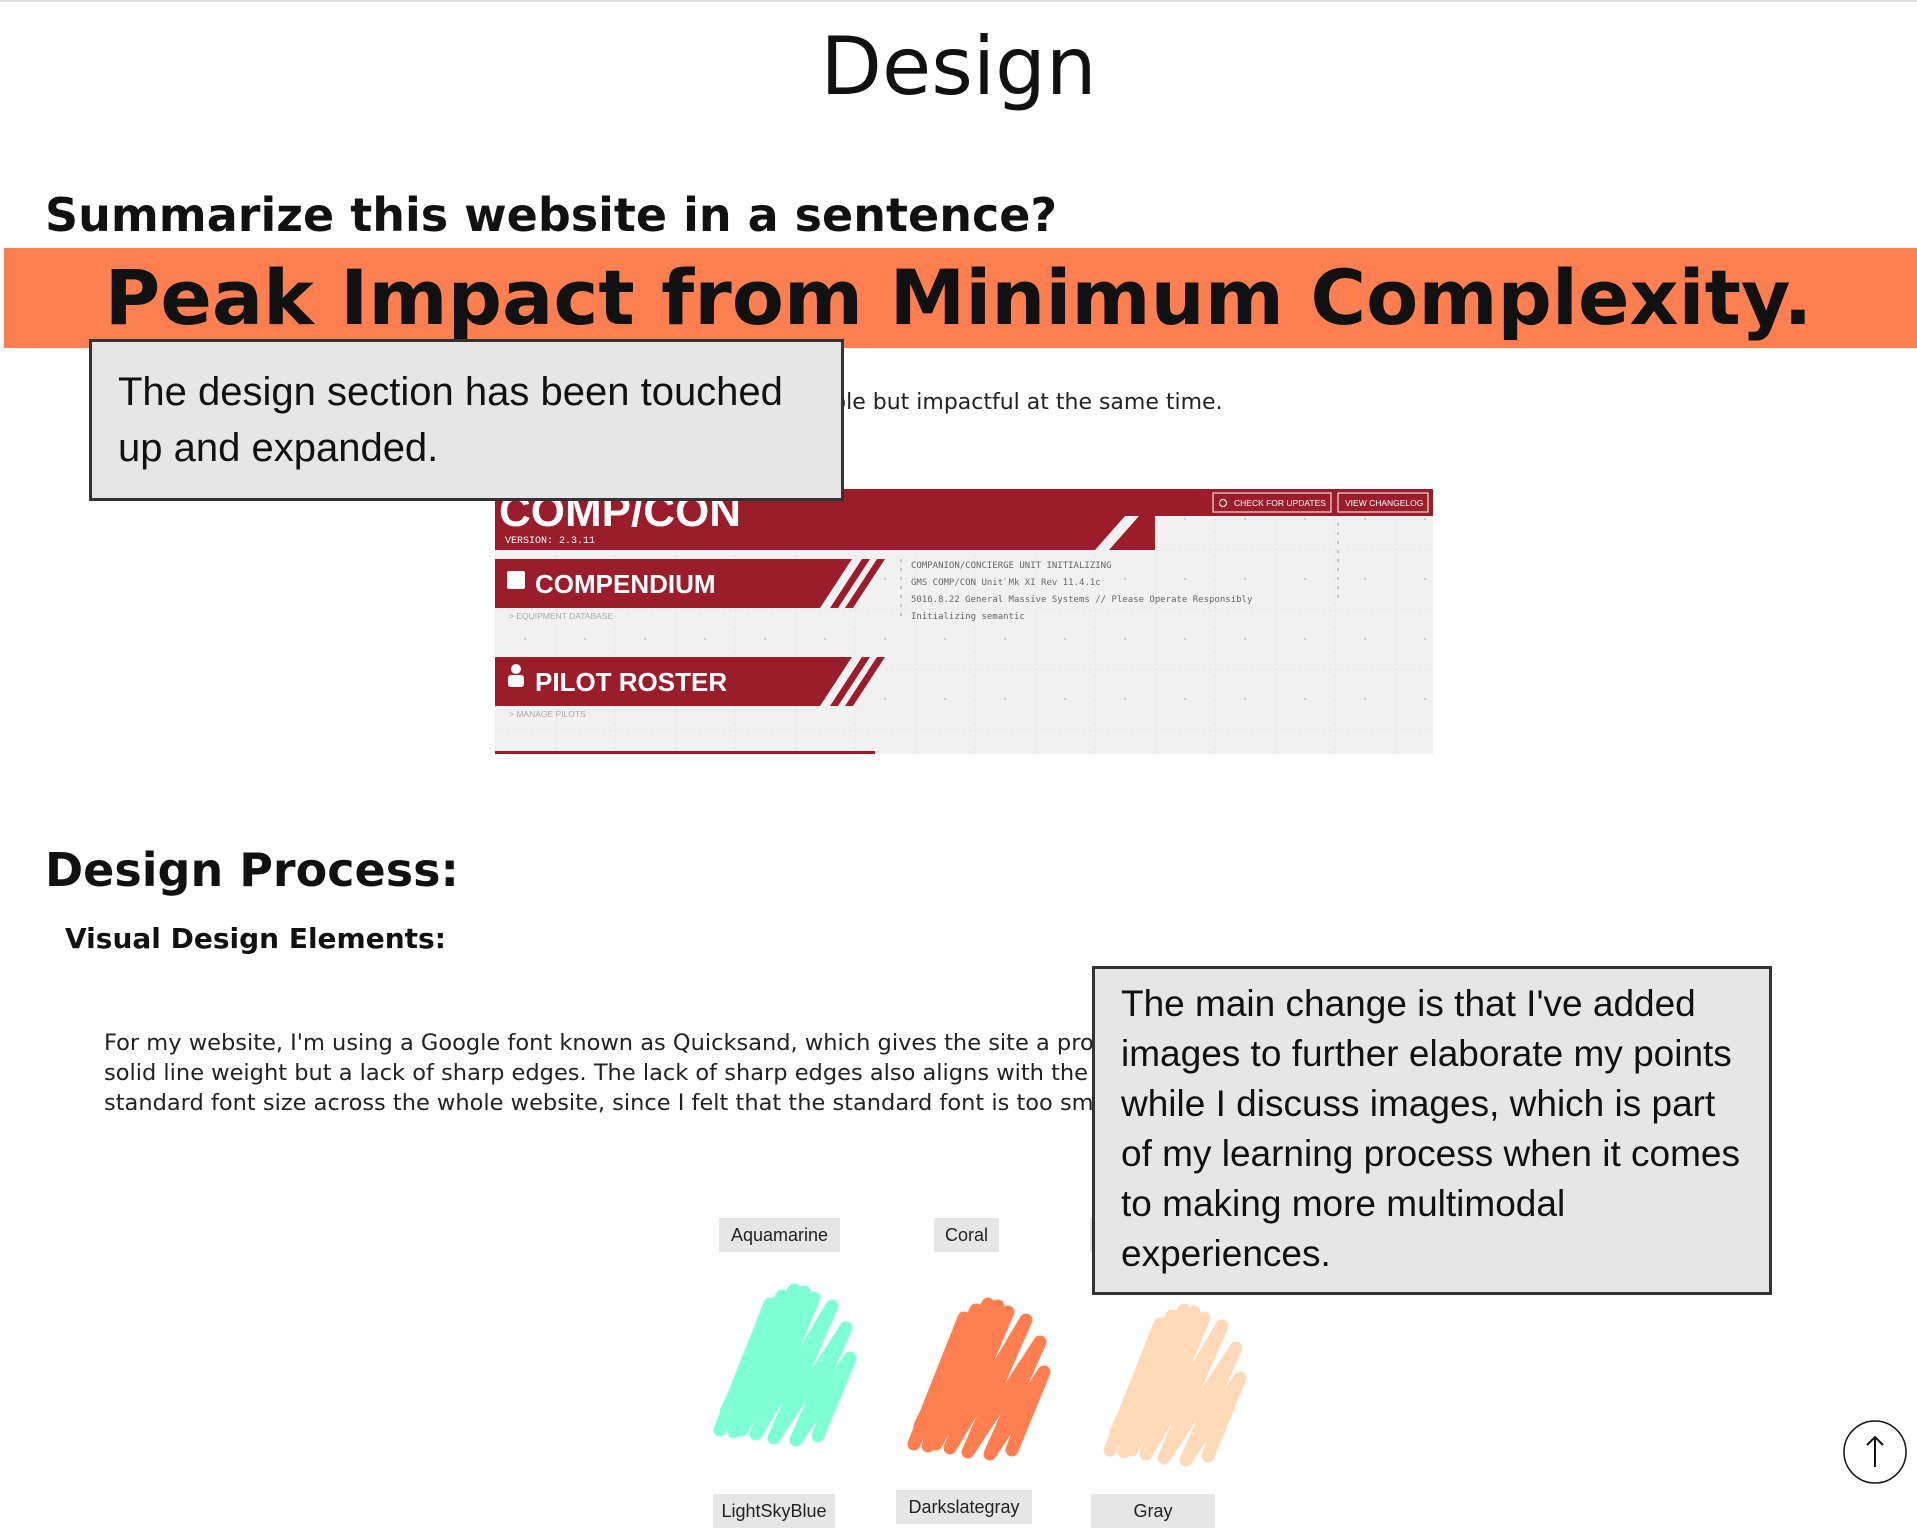 Image resolution: width=1917 pixels, height=1528 pixels. What do you see at coordinates (1223, 503) in the screenshot?
I see `refresh-icon` at bounding box center [1223, 503].